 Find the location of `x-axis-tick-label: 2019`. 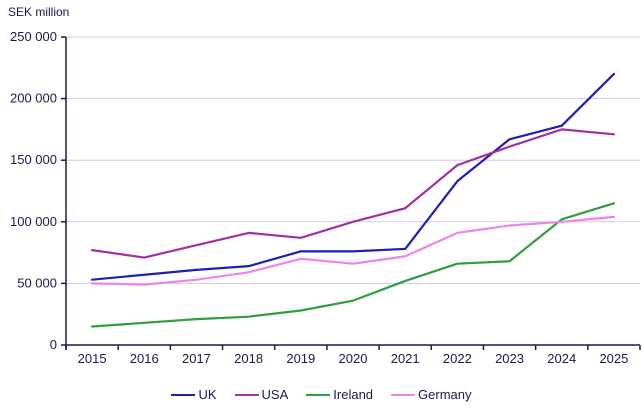

x-axis-tick-label: 2019 is located at coordinates (300, 358).